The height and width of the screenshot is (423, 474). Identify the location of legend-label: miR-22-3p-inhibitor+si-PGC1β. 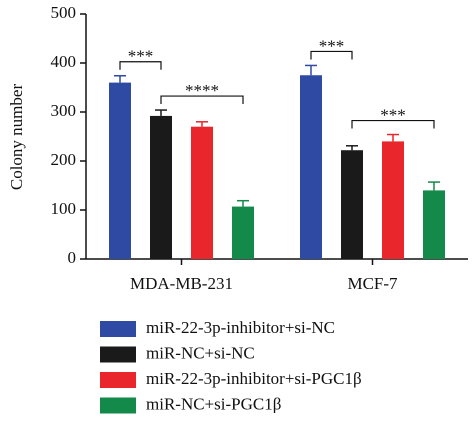
(254, 378).